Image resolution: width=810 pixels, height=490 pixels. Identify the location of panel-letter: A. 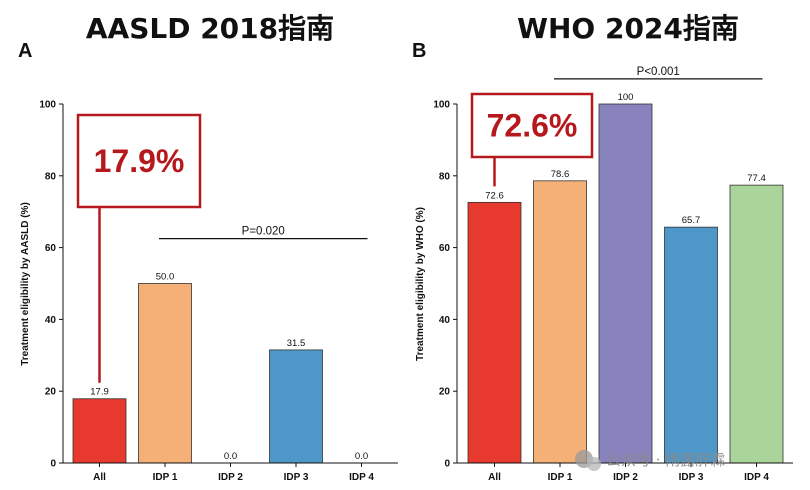
(25, 51).